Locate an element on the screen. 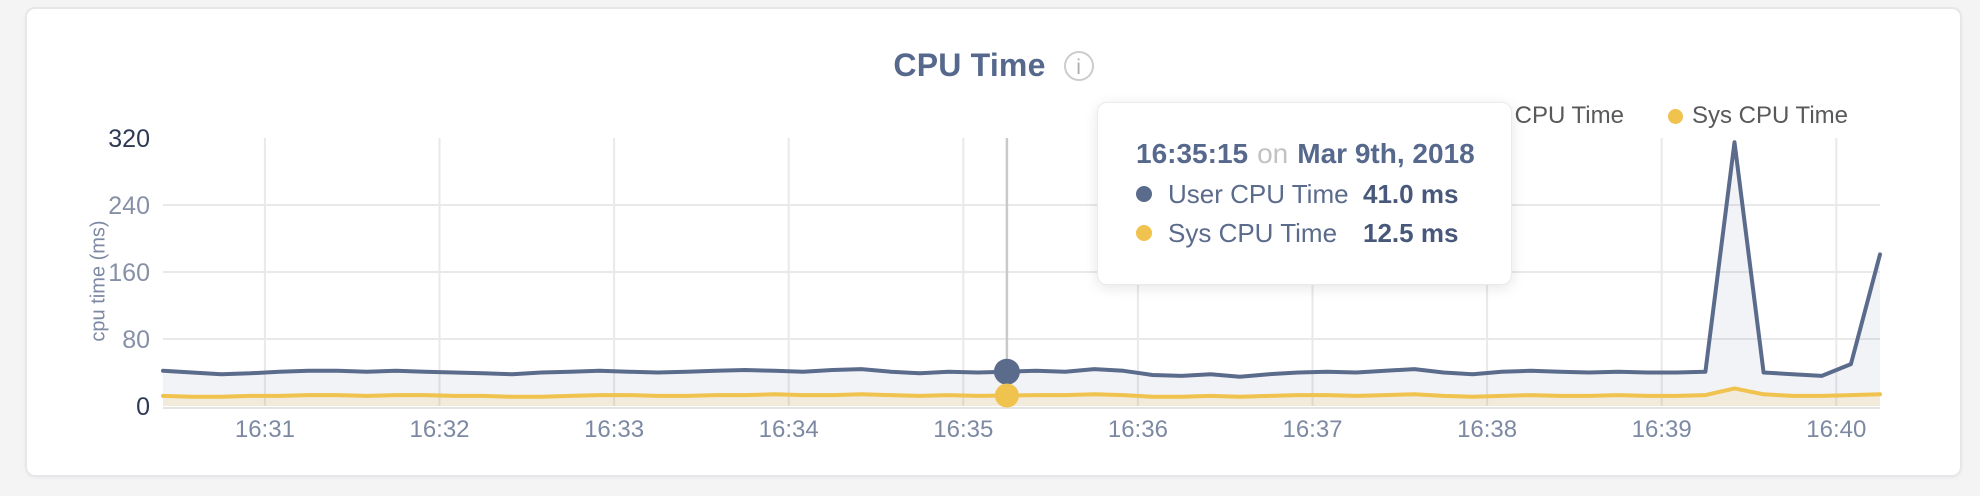 The height and width of the screenshot is (496, 1980). legend-label: Sys CPU Time is located at coordinates (1769, 115).